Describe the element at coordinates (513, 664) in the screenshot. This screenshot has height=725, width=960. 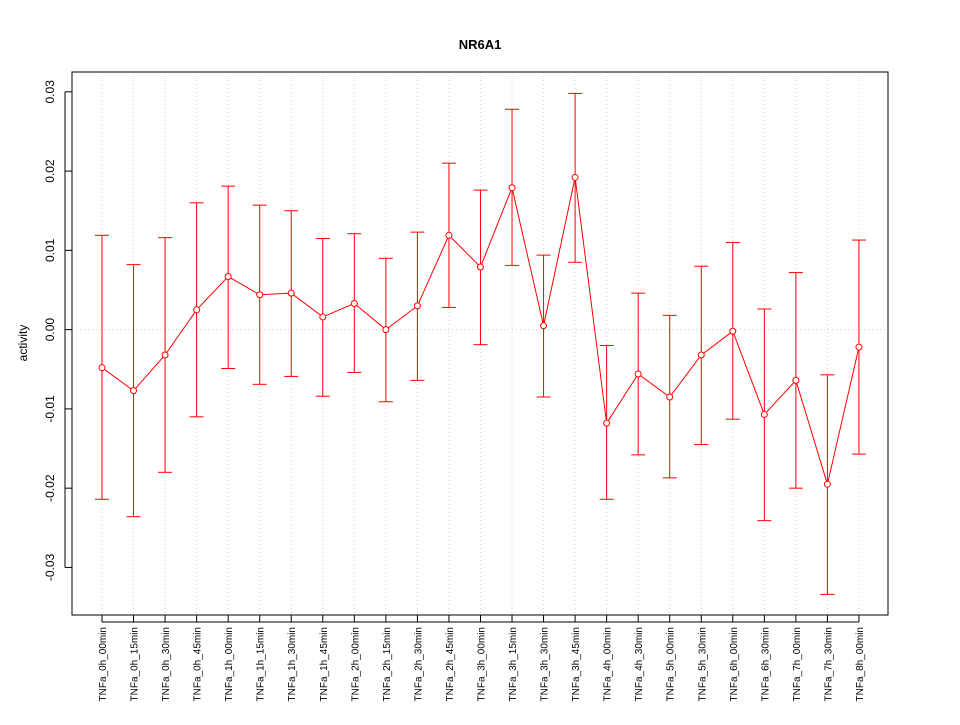
I see `x-tick-label: TNFa_3h_15min` at that location.